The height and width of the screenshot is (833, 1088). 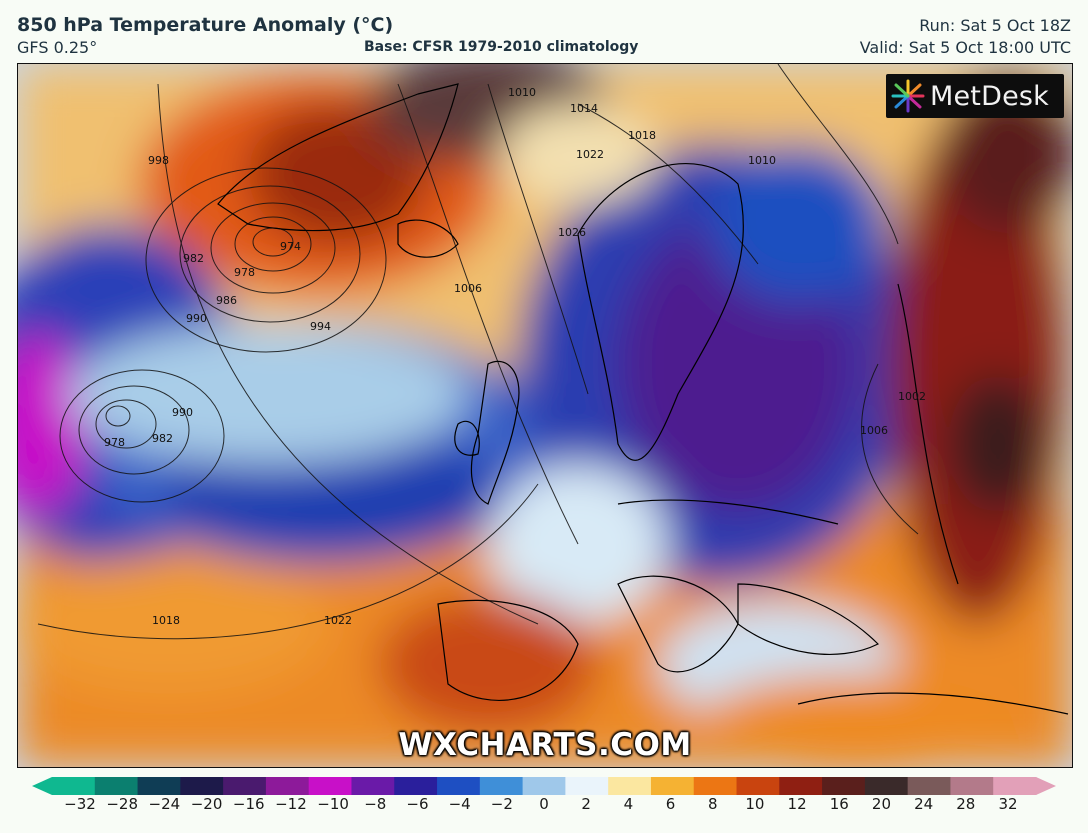 What do you see at coordinates (924, 804) in the screenshot?
I see `colorbar-tick-label: 24` at bounding box center [924, 804].